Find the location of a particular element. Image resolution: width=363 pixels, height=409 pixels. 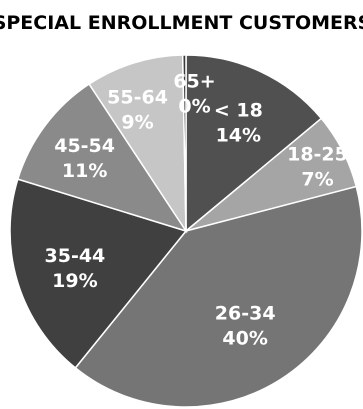

slice-category-label: 26-34 is located at coordinates (245, 314).